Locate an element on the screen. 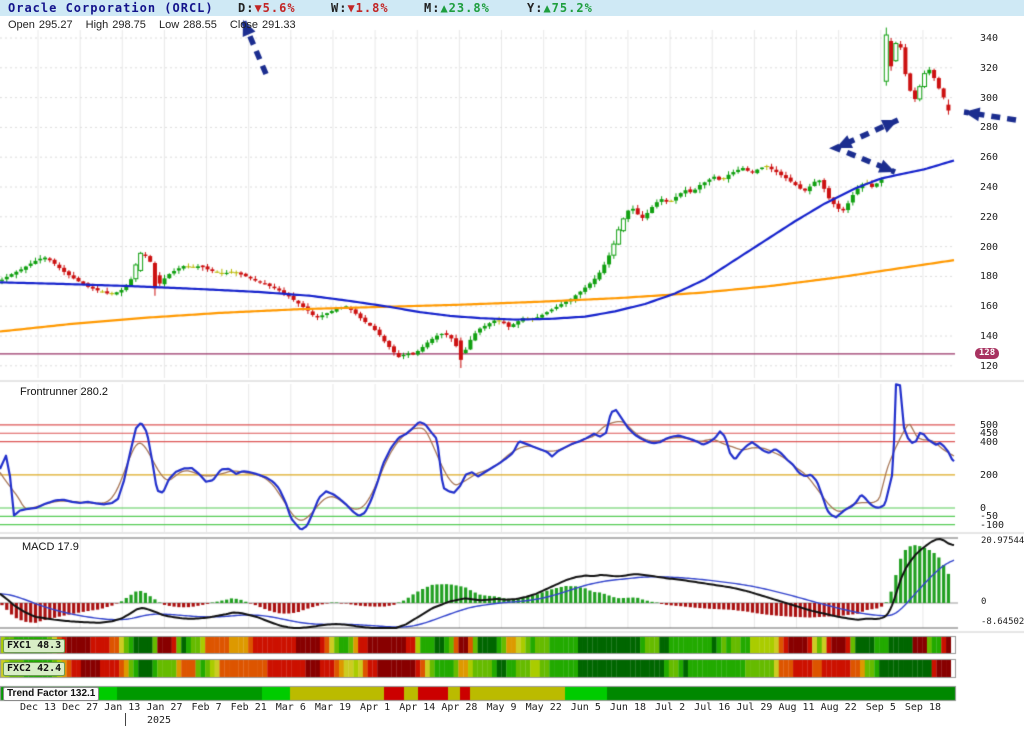 This screenshot has width=1024, height=735. daily-change-value: ▼5.6% is located at coordinates (275, 8).